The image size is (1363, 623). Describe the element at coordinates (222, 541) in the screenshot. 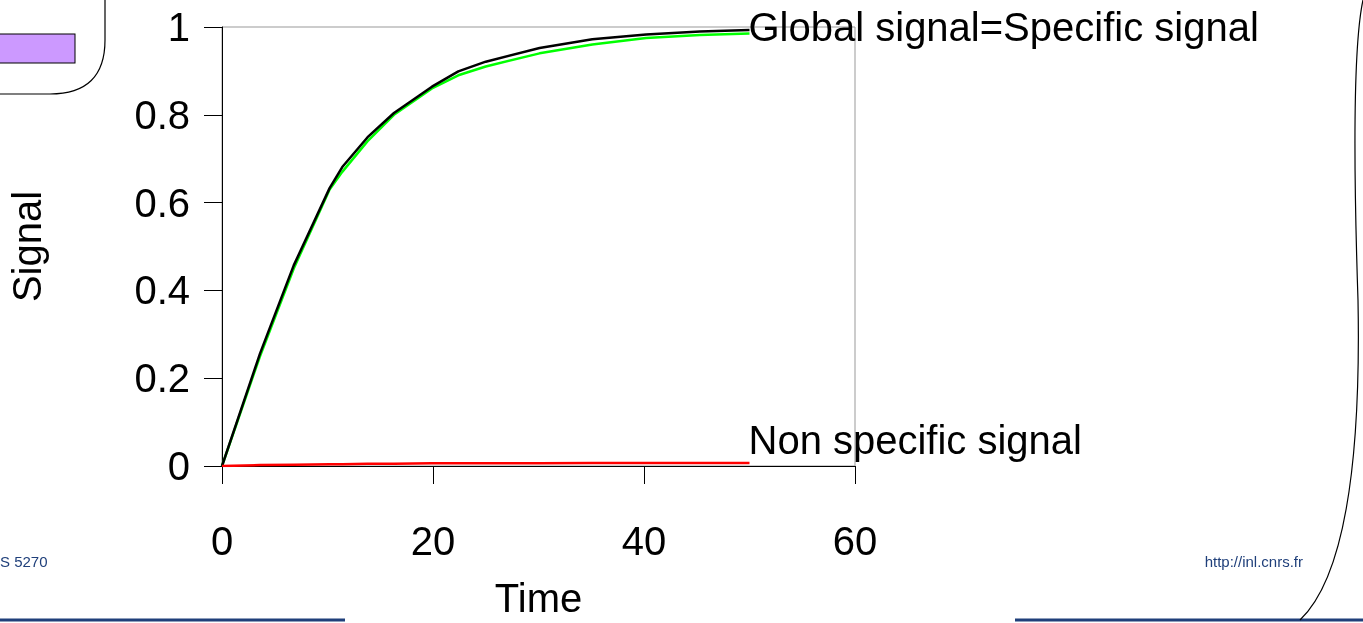

I see `x-tick-label: 0` at that location.